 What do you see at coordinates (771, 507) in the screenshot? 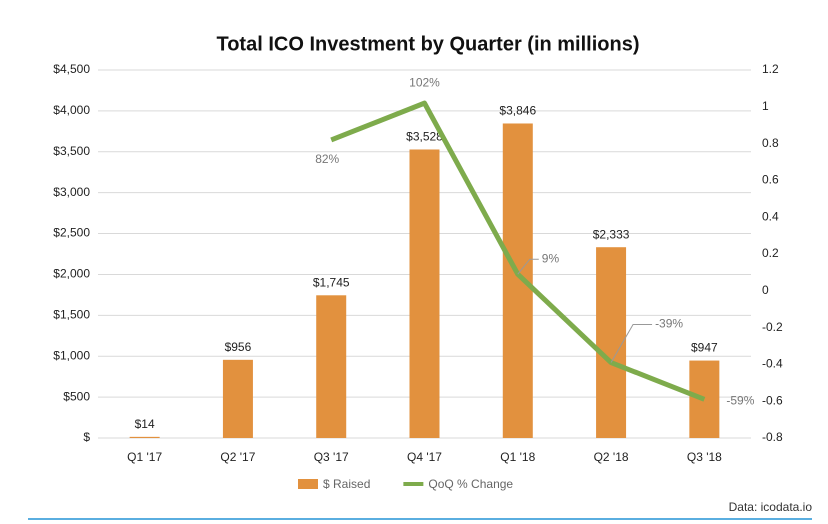
I see `source-note: Data: icodata.io` at bounding box center [771, 507].